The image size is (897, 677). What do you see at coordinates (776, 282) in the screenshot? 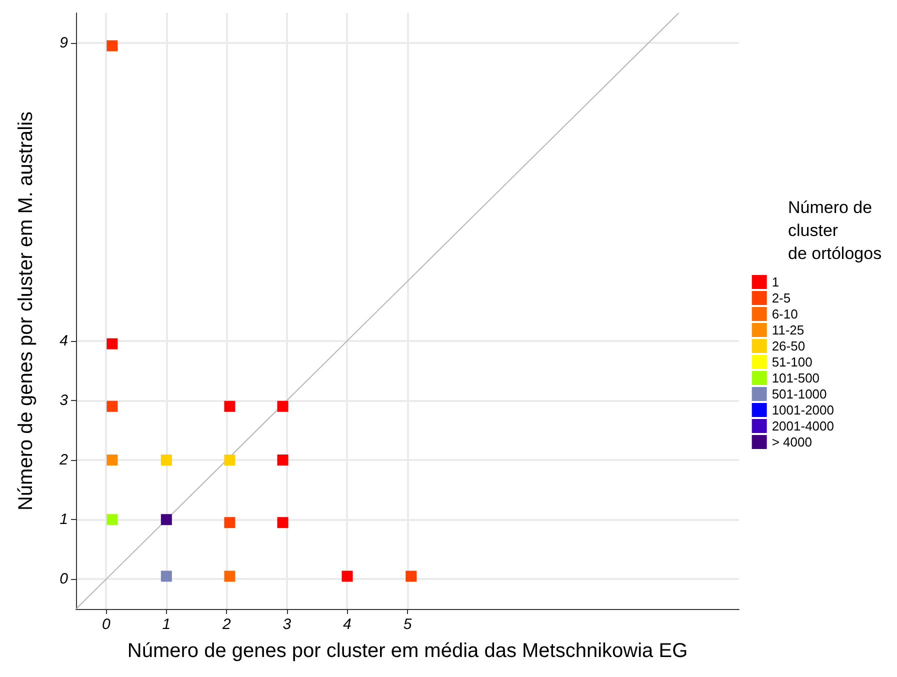
I see `legend-label: 1` at bounding box center [776, 282].